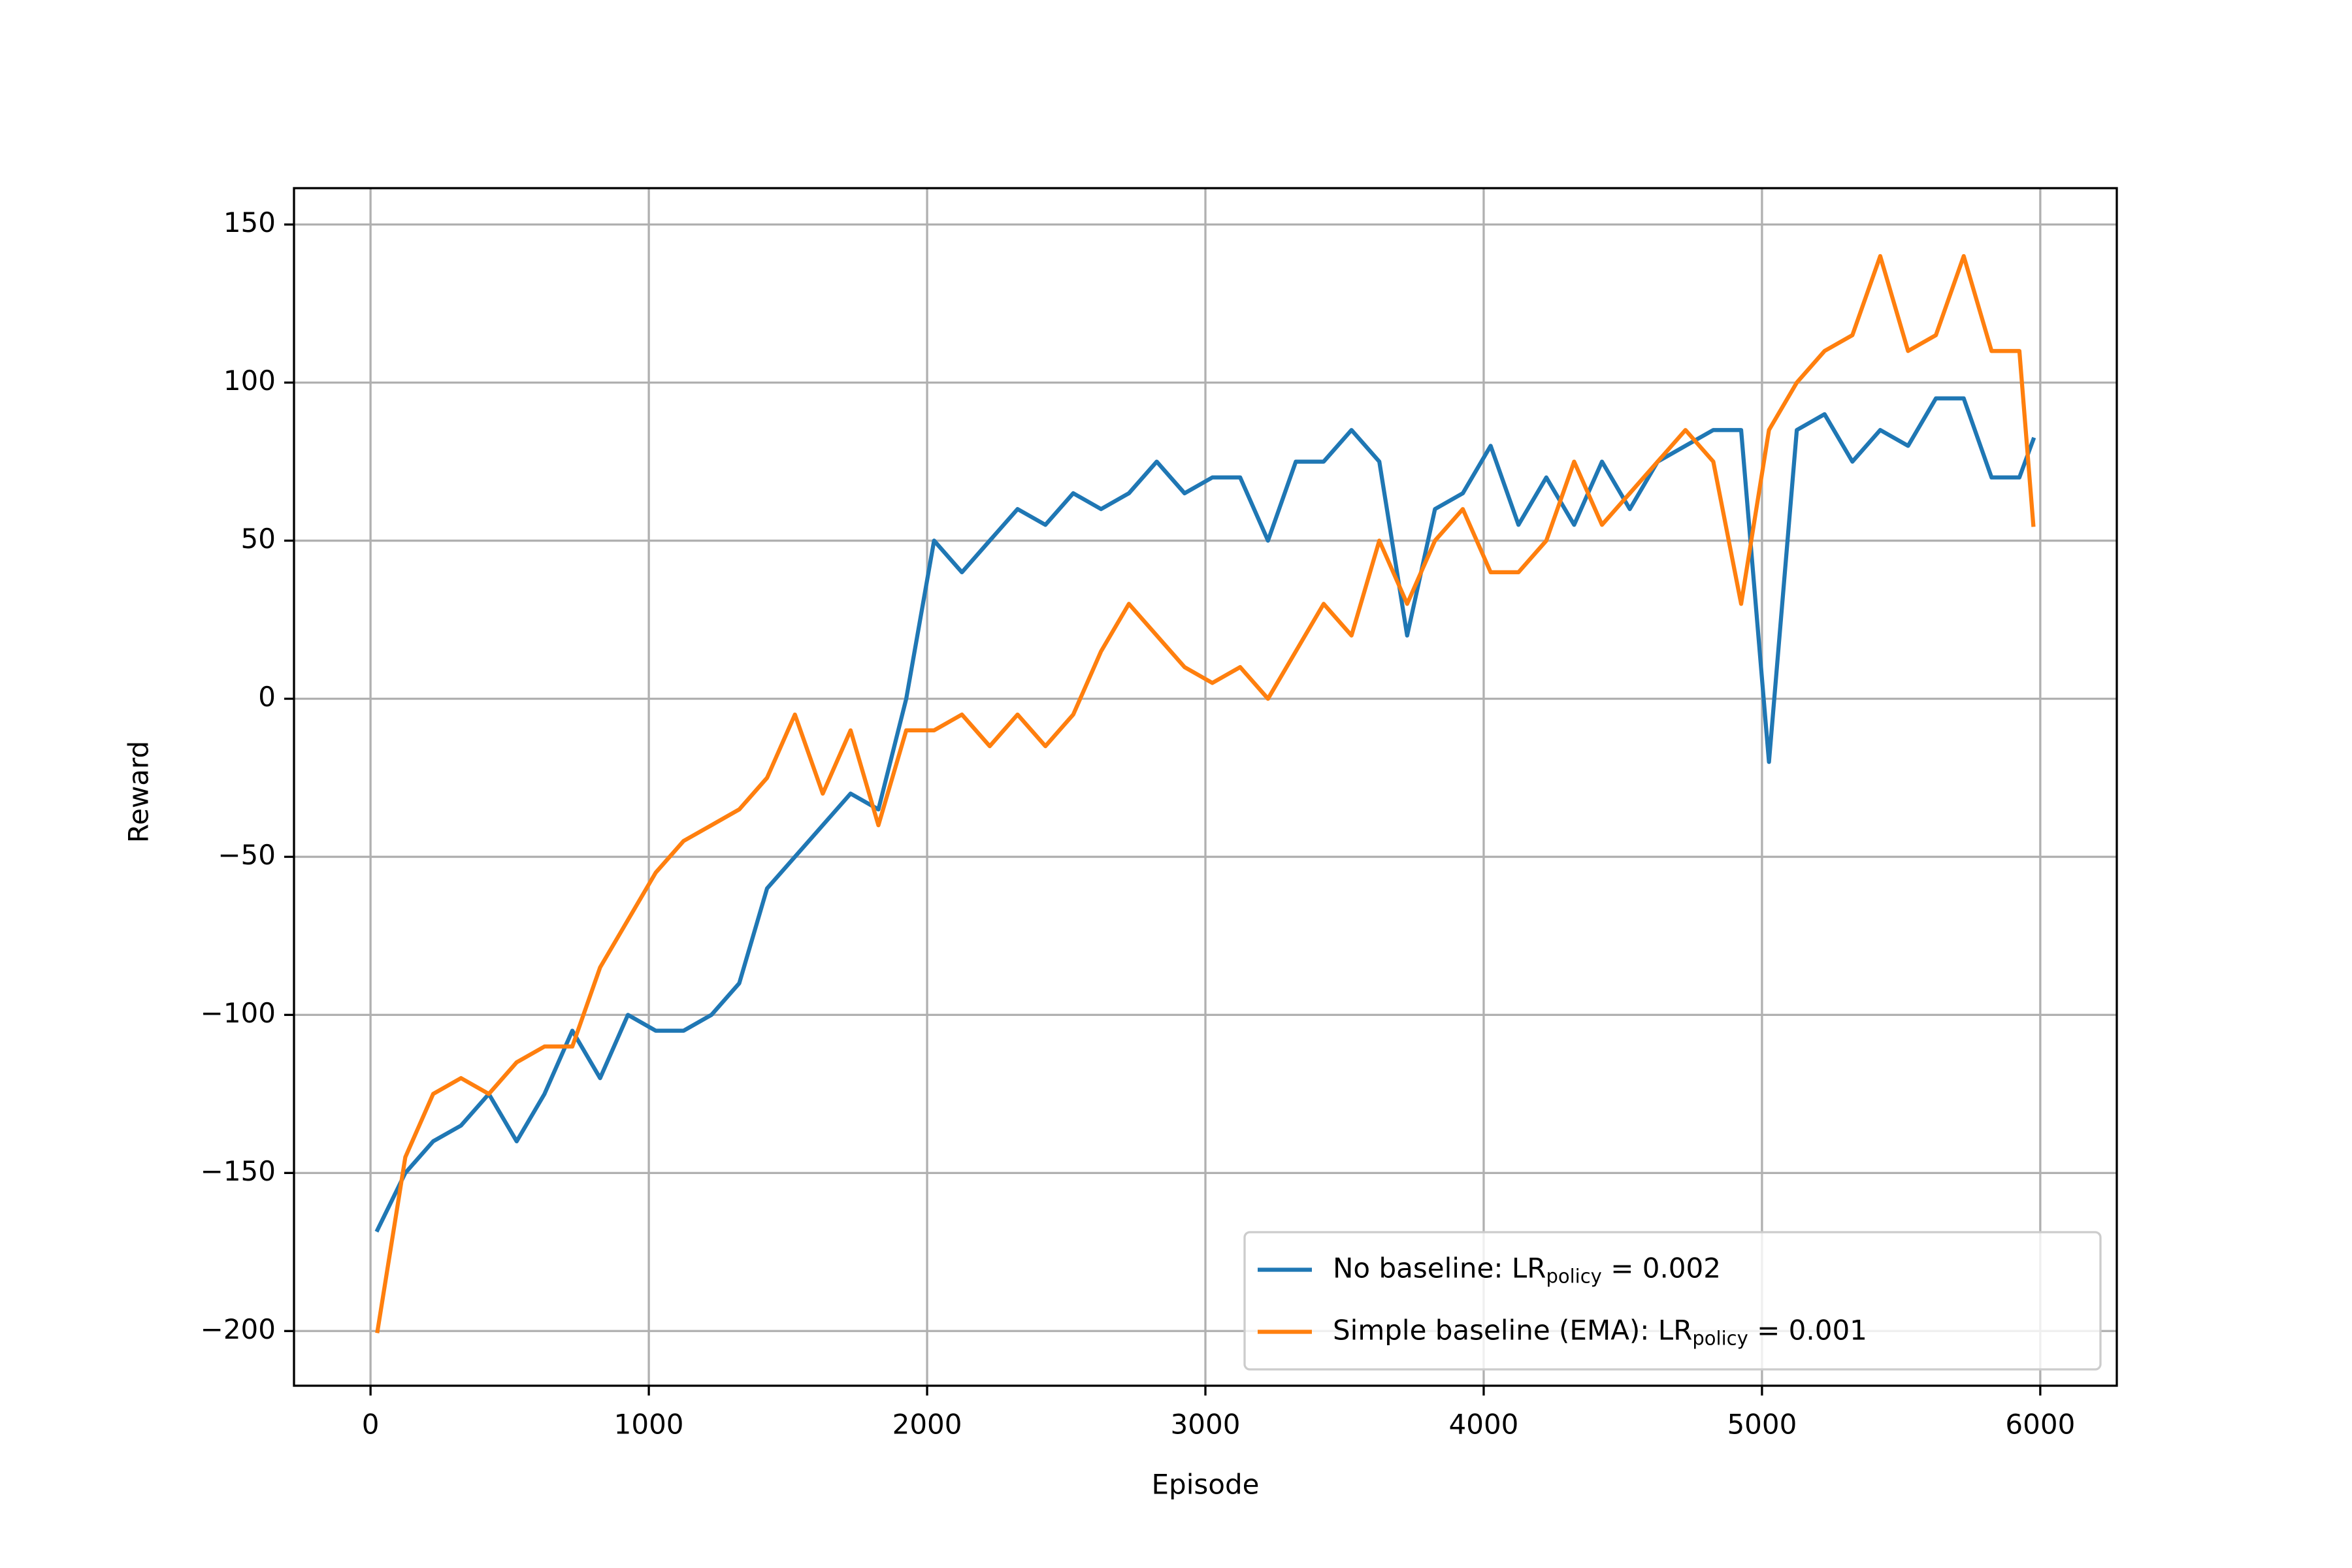  What do you see at coordinates (267, 697) in the screenshot?
I see `y-tick-label: 0` at bounding box center [267, 697].